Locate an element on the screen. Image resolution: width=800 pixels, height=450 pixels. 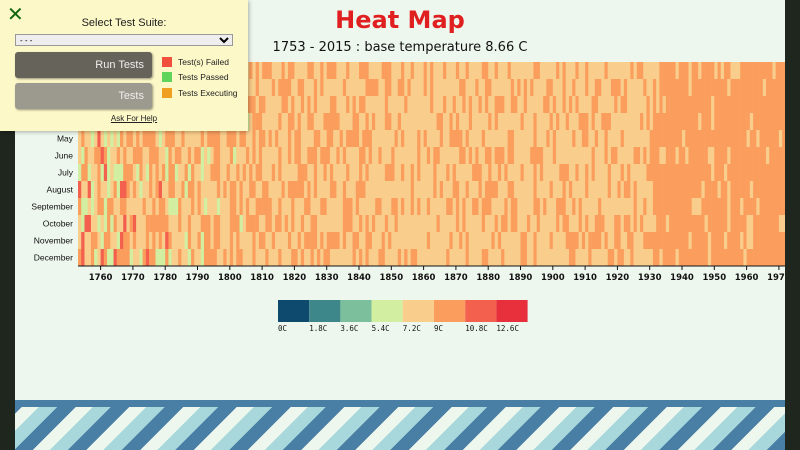
month-label: June is located at coordinates (64, 156).